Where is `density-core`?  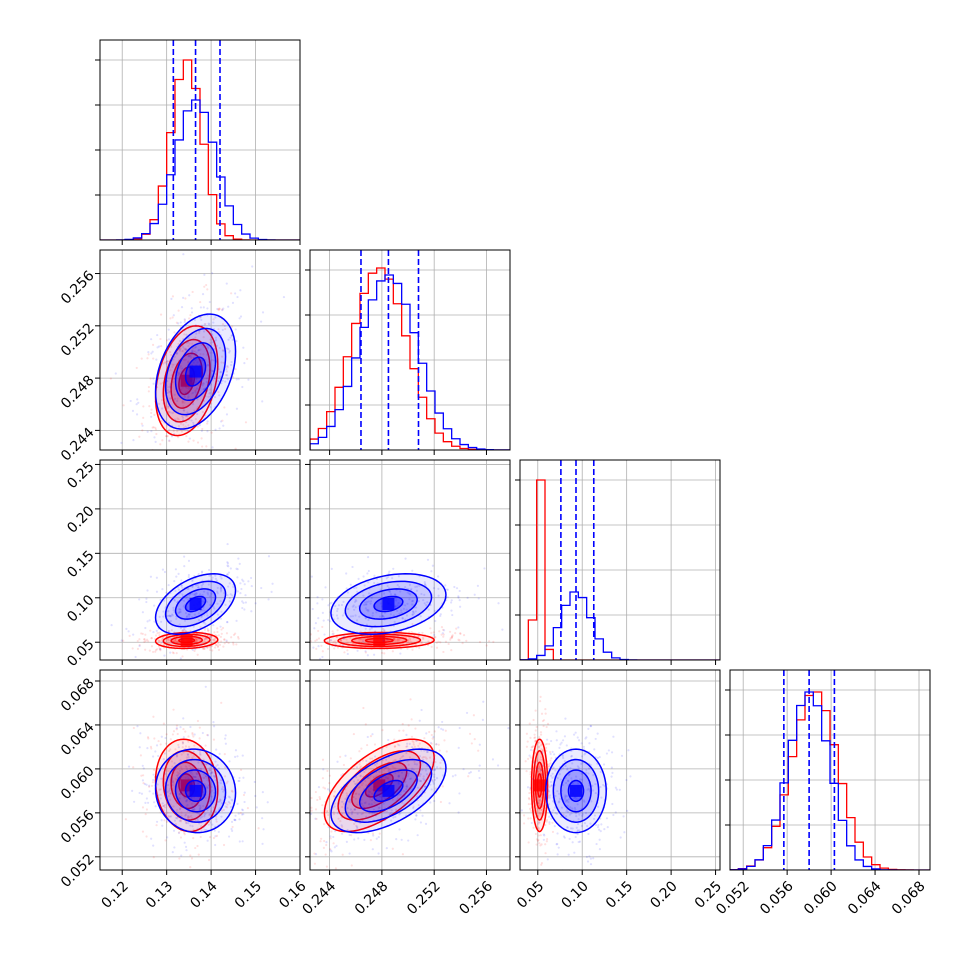 density-core is located at coordinates (379, 785).